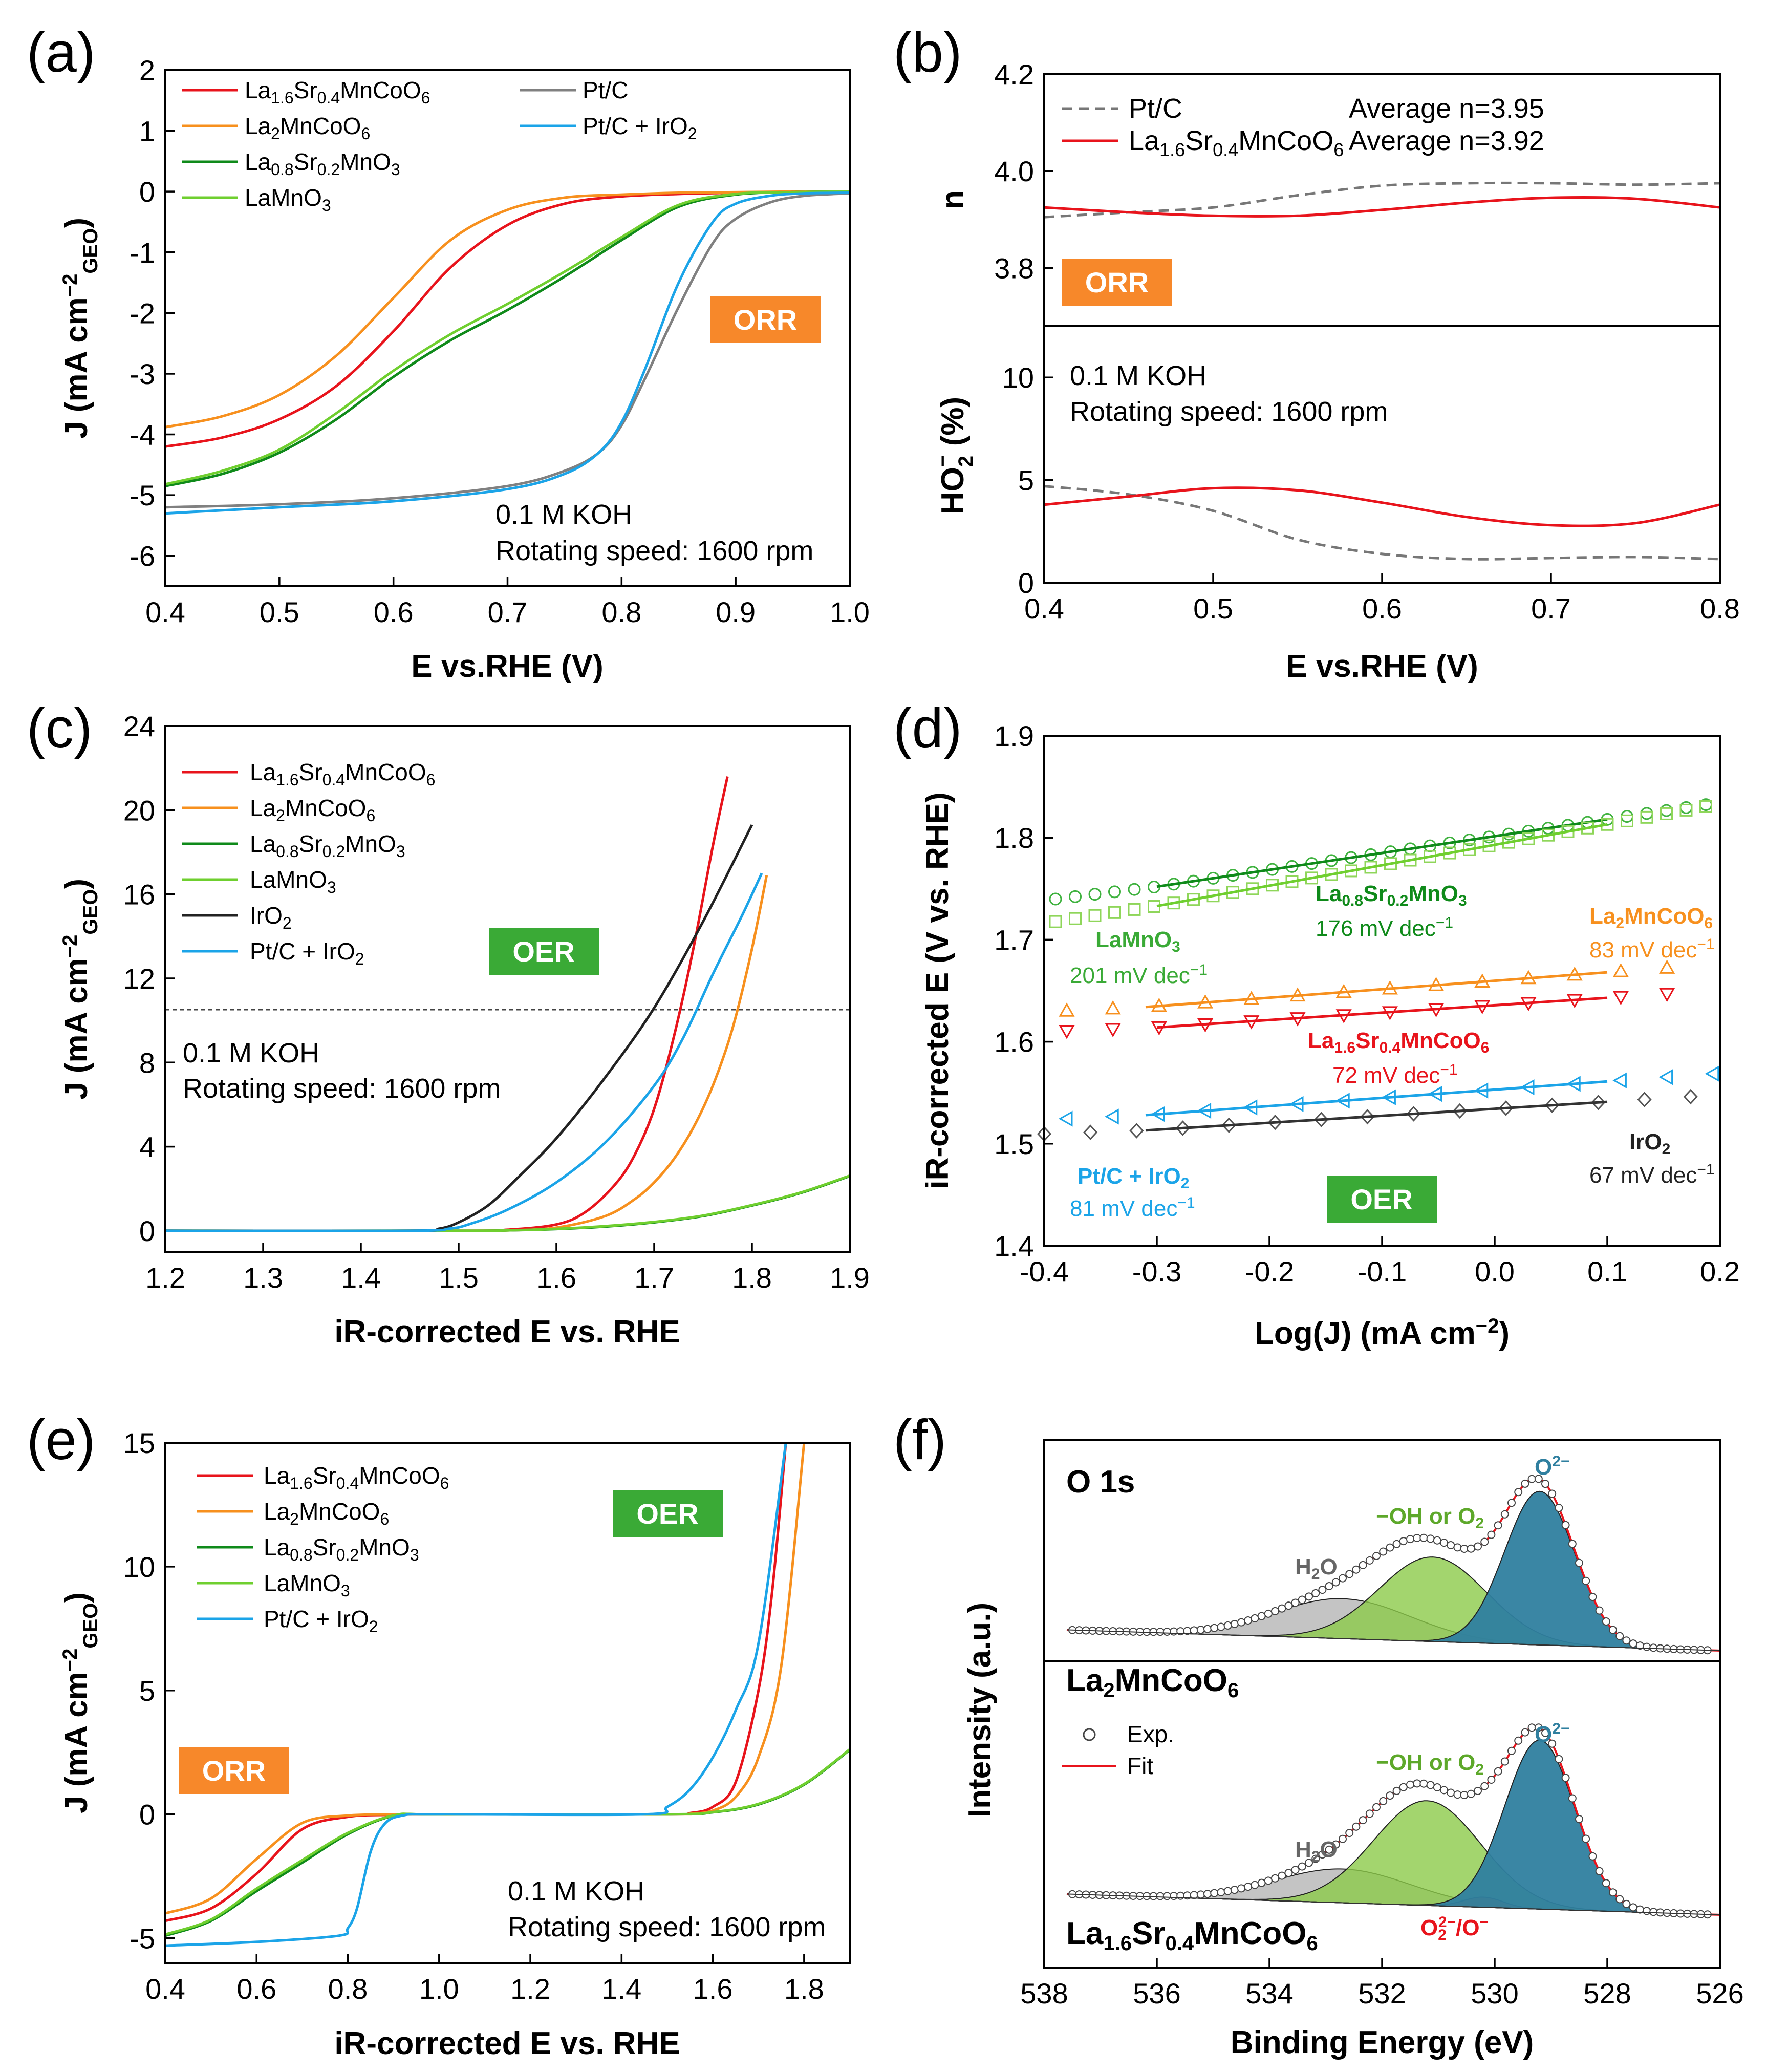  Describe the element at coordinates (1620, 998) in the screenshot. I see `panel-d-point-la1-6sr0-4mncoo6` at that location.